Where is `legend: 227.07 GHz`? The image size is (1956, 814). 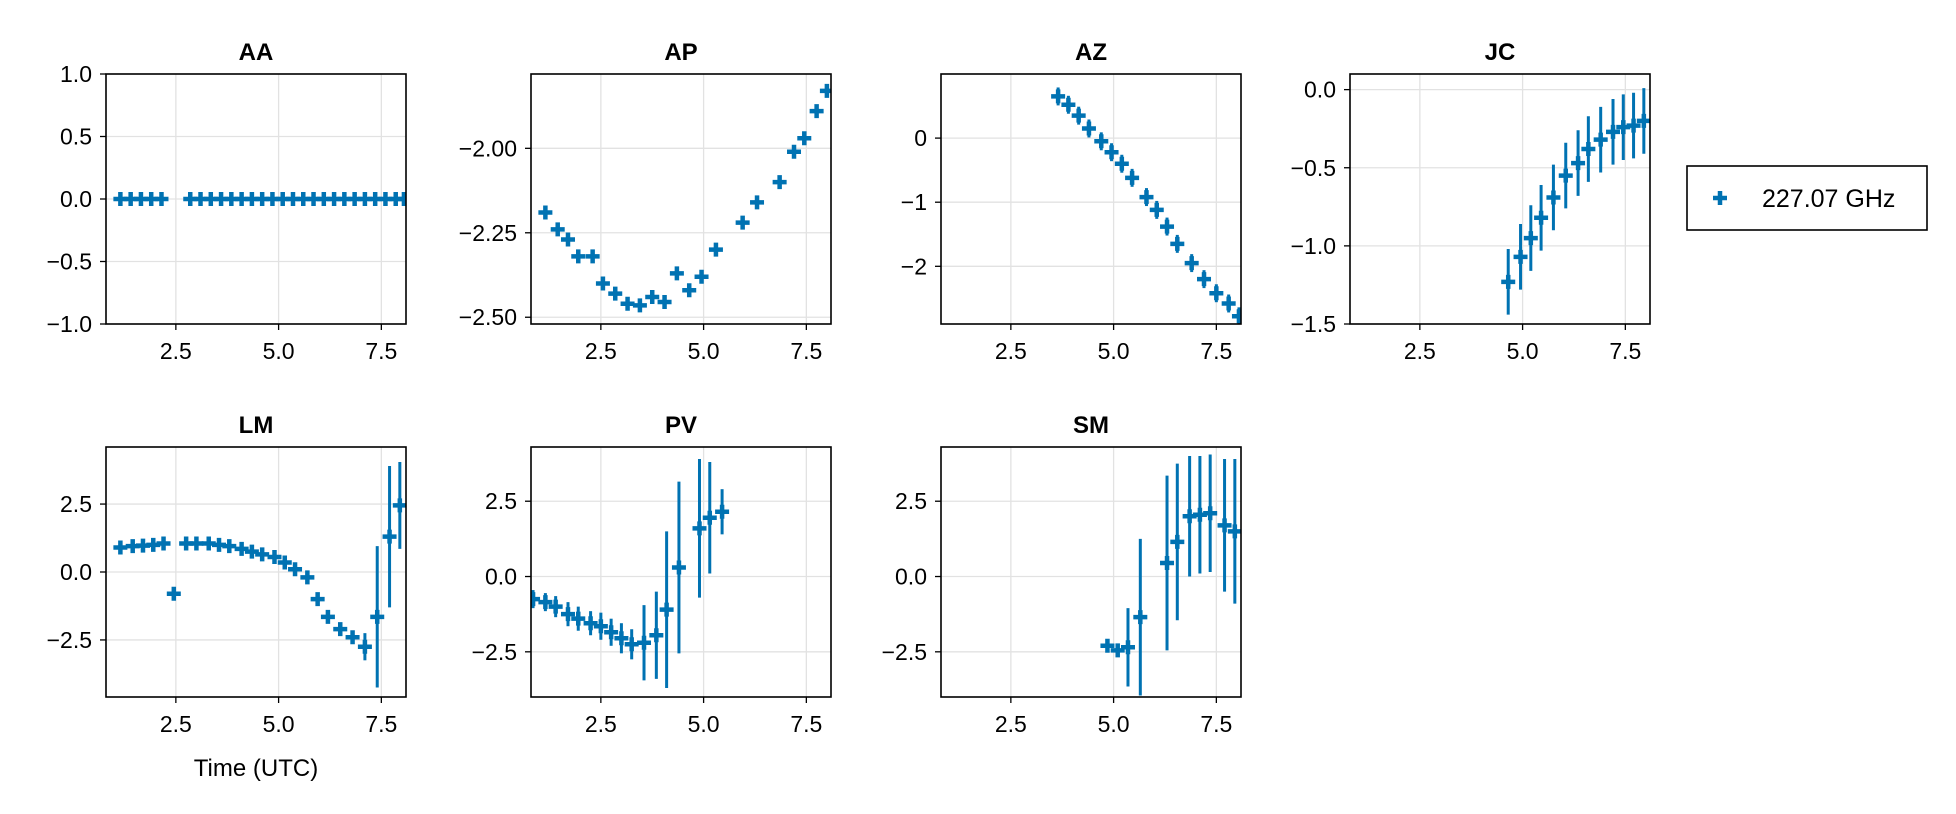
legend: 227.07 GHz is located at coordinates (1807, 198).